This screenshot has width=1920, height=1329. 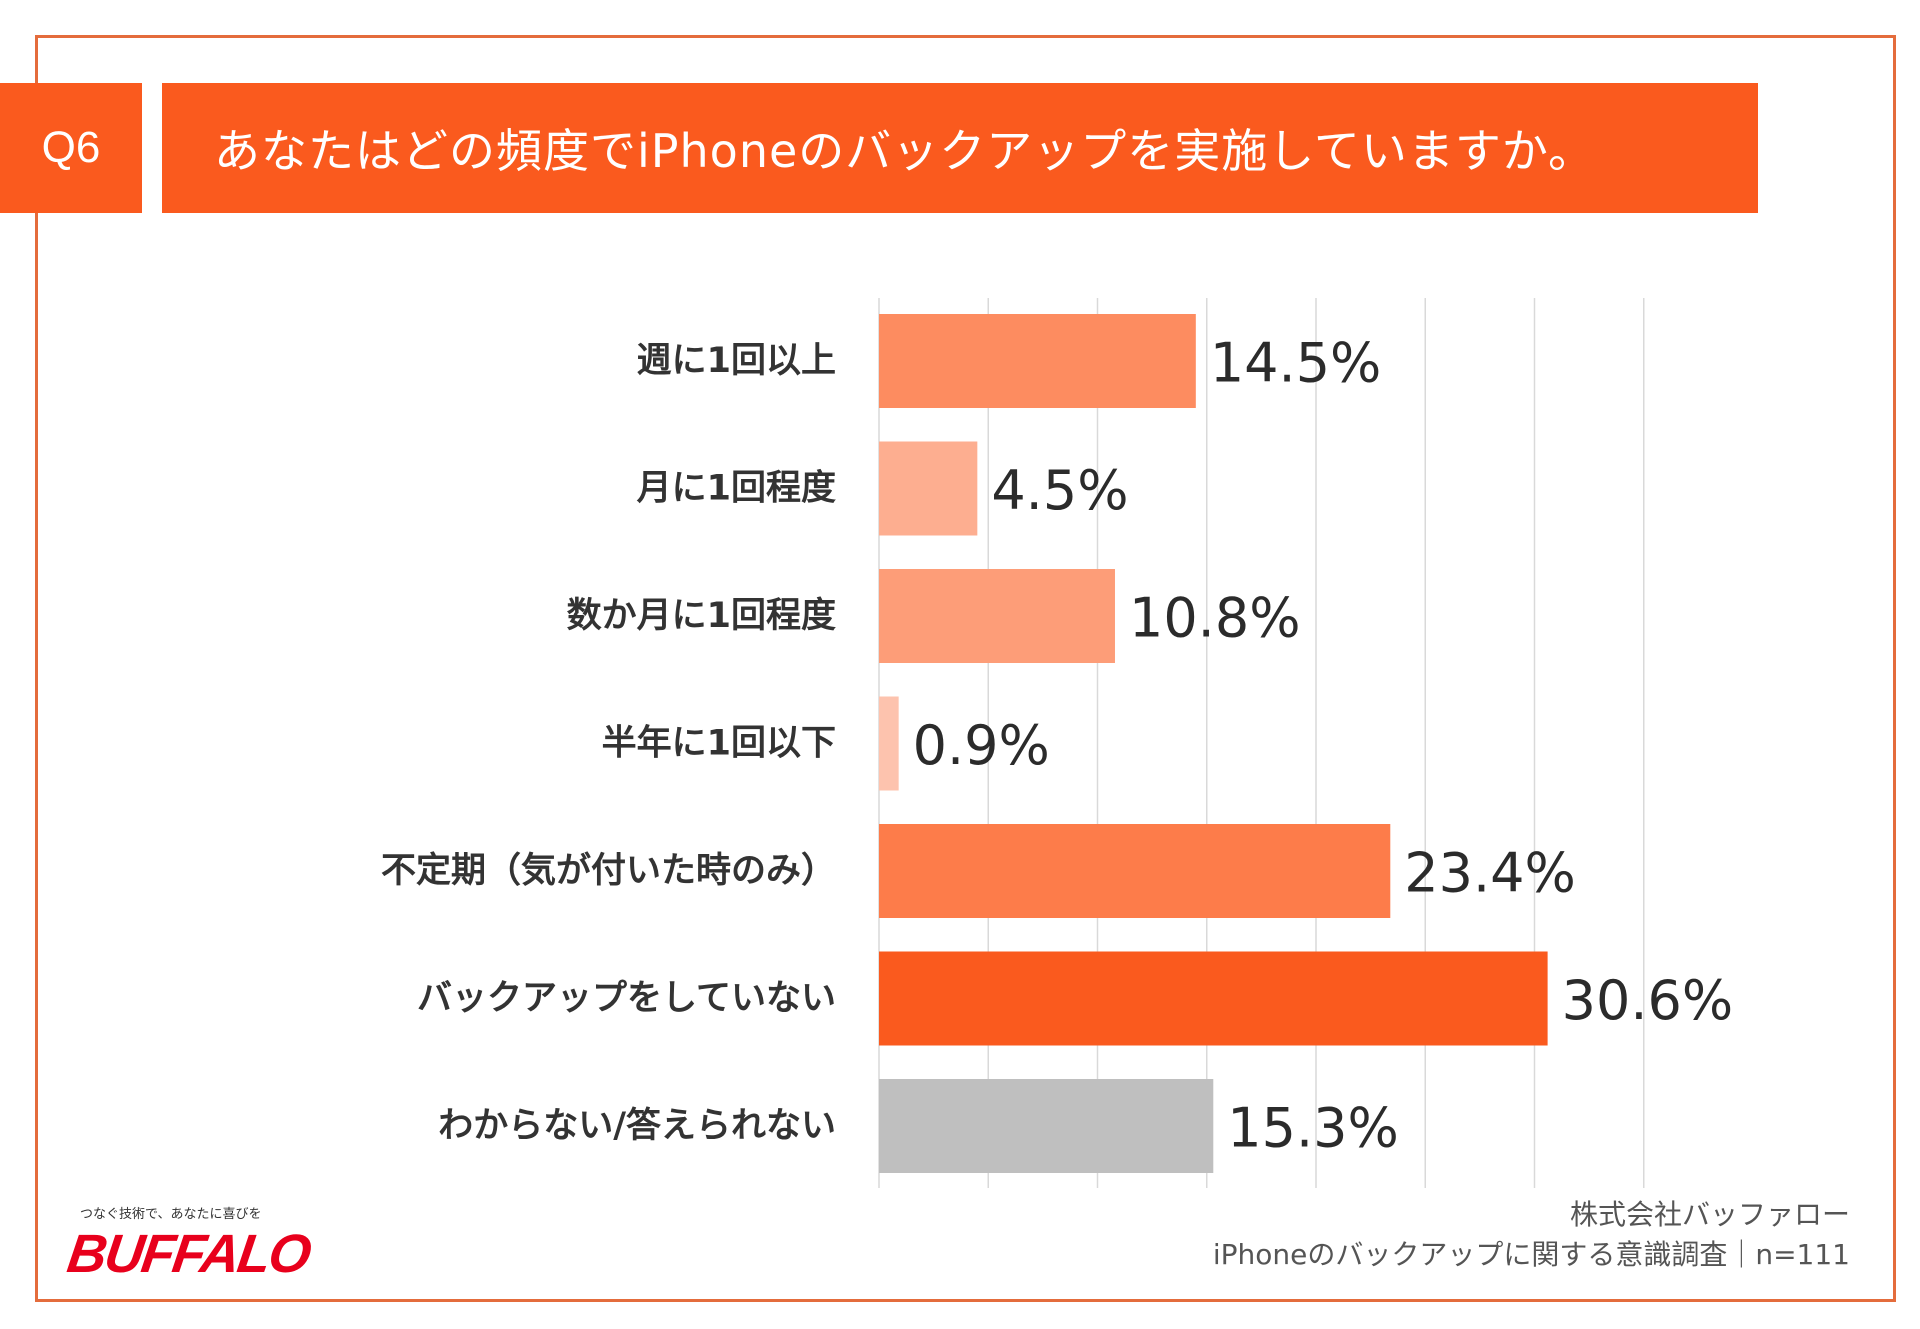 I want to click on category-label-4: 半年に1回以下, so click(x=719, y=744).